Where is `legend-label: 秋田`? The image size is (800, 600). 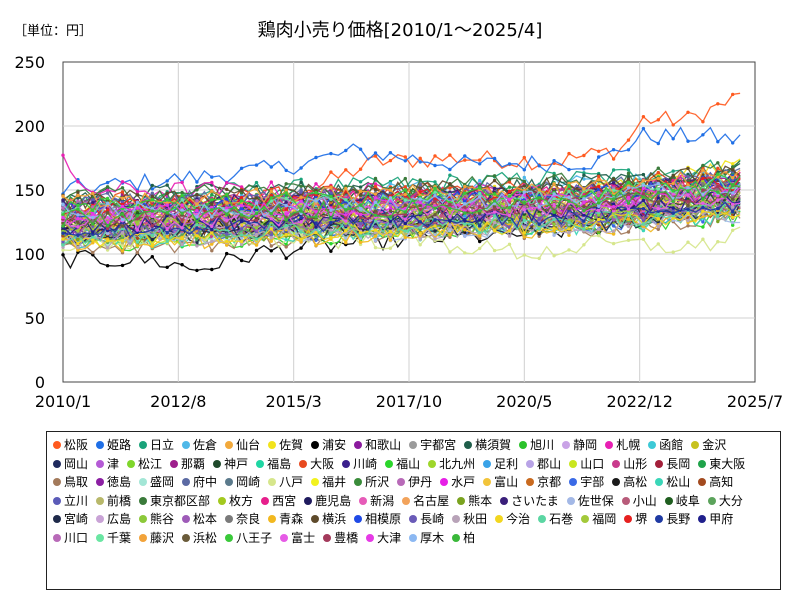
legend-label: 秋田 is located at coordinates (475, 519).